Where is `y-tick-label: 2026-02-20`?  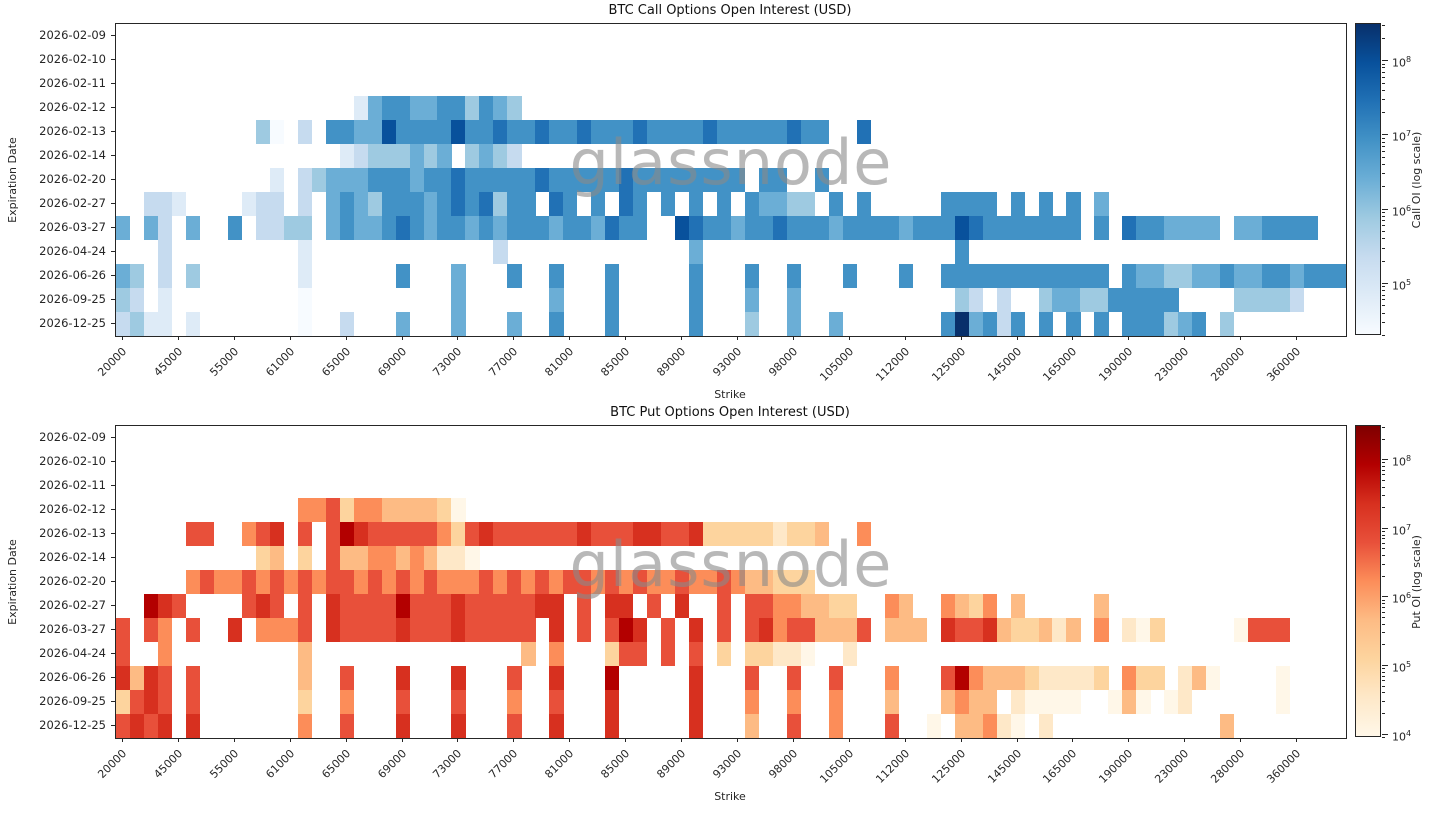
y-tick-label: 2026-02-20 is located at coordinates (72, 179).